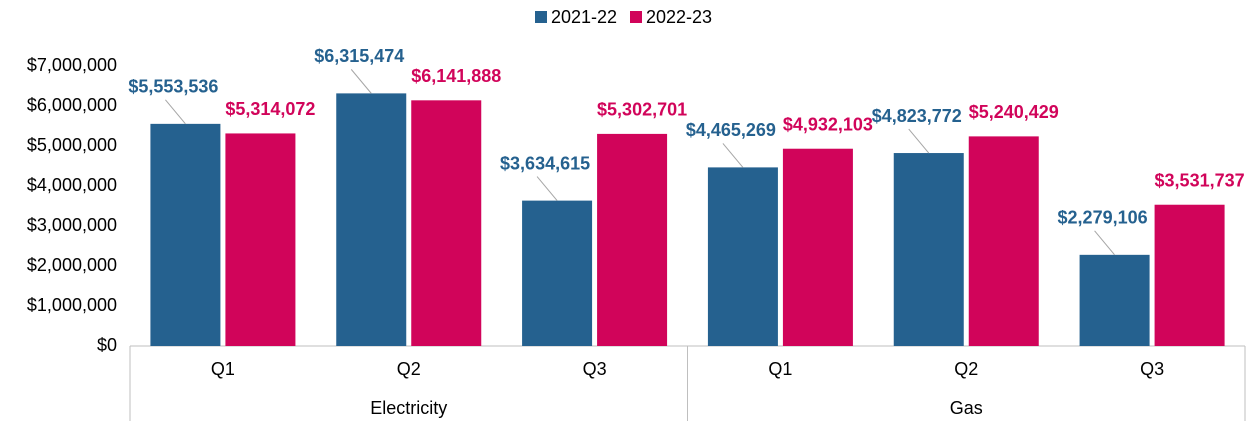 The height and width of the screenshot is (421, 1250). I want to click on y-tick-label: $0, so click(107, 345).